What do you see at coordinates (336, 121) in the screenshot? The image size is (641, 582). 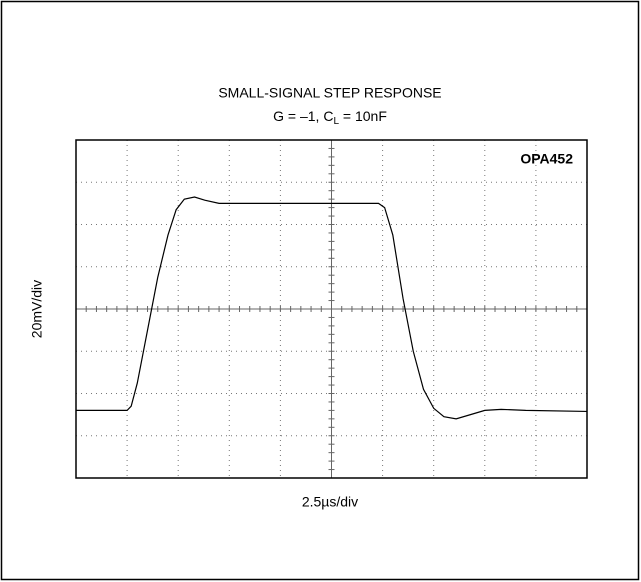 I see `subtitle-sub: L` at bounding box center [336, 121].